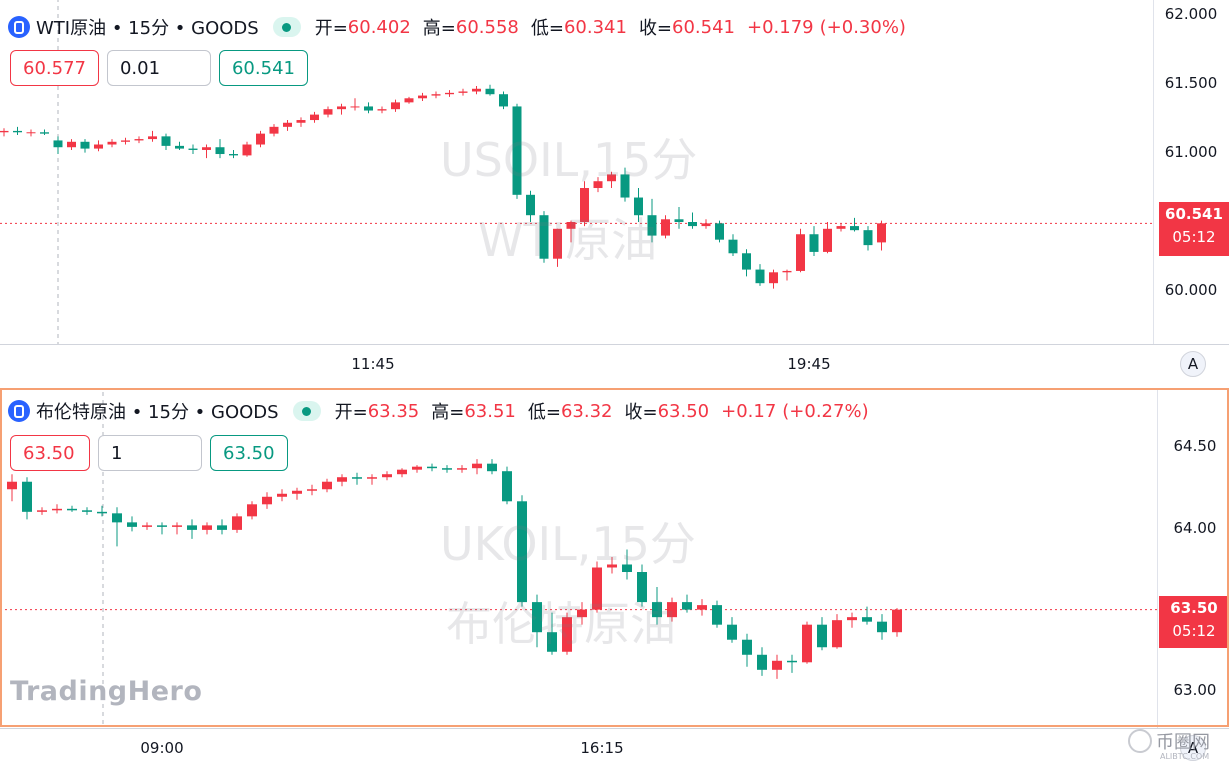 This screenshot has width=1229, height=764. What do you see at coordinates (393, 411) in the screenshot?
I see `open-value: 63.35` at bounding box center [393, 411].